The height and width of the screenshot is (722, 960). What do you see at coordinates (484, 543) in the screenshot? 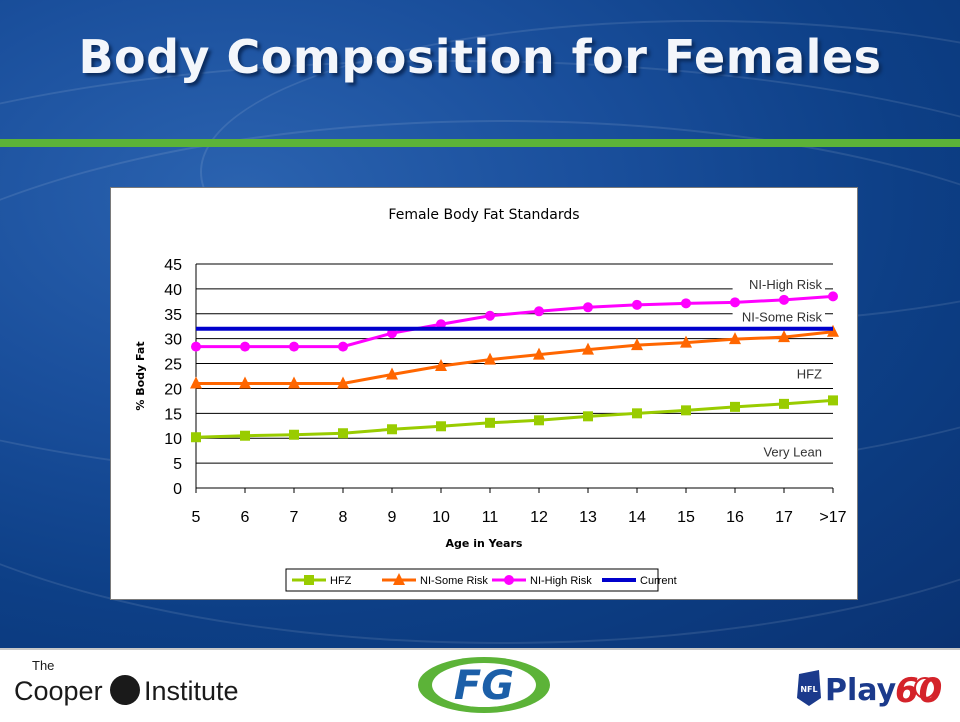
I see `x-axis-title: Age in Years` at bounding box center [484, 543].